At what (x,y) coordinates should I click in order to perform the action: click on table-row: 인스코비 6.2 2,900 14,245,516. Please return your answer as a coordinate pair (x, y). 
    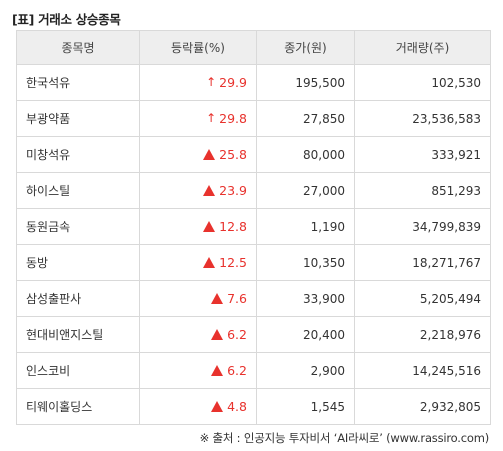
    Looking at the image, I should click on (253, 370).